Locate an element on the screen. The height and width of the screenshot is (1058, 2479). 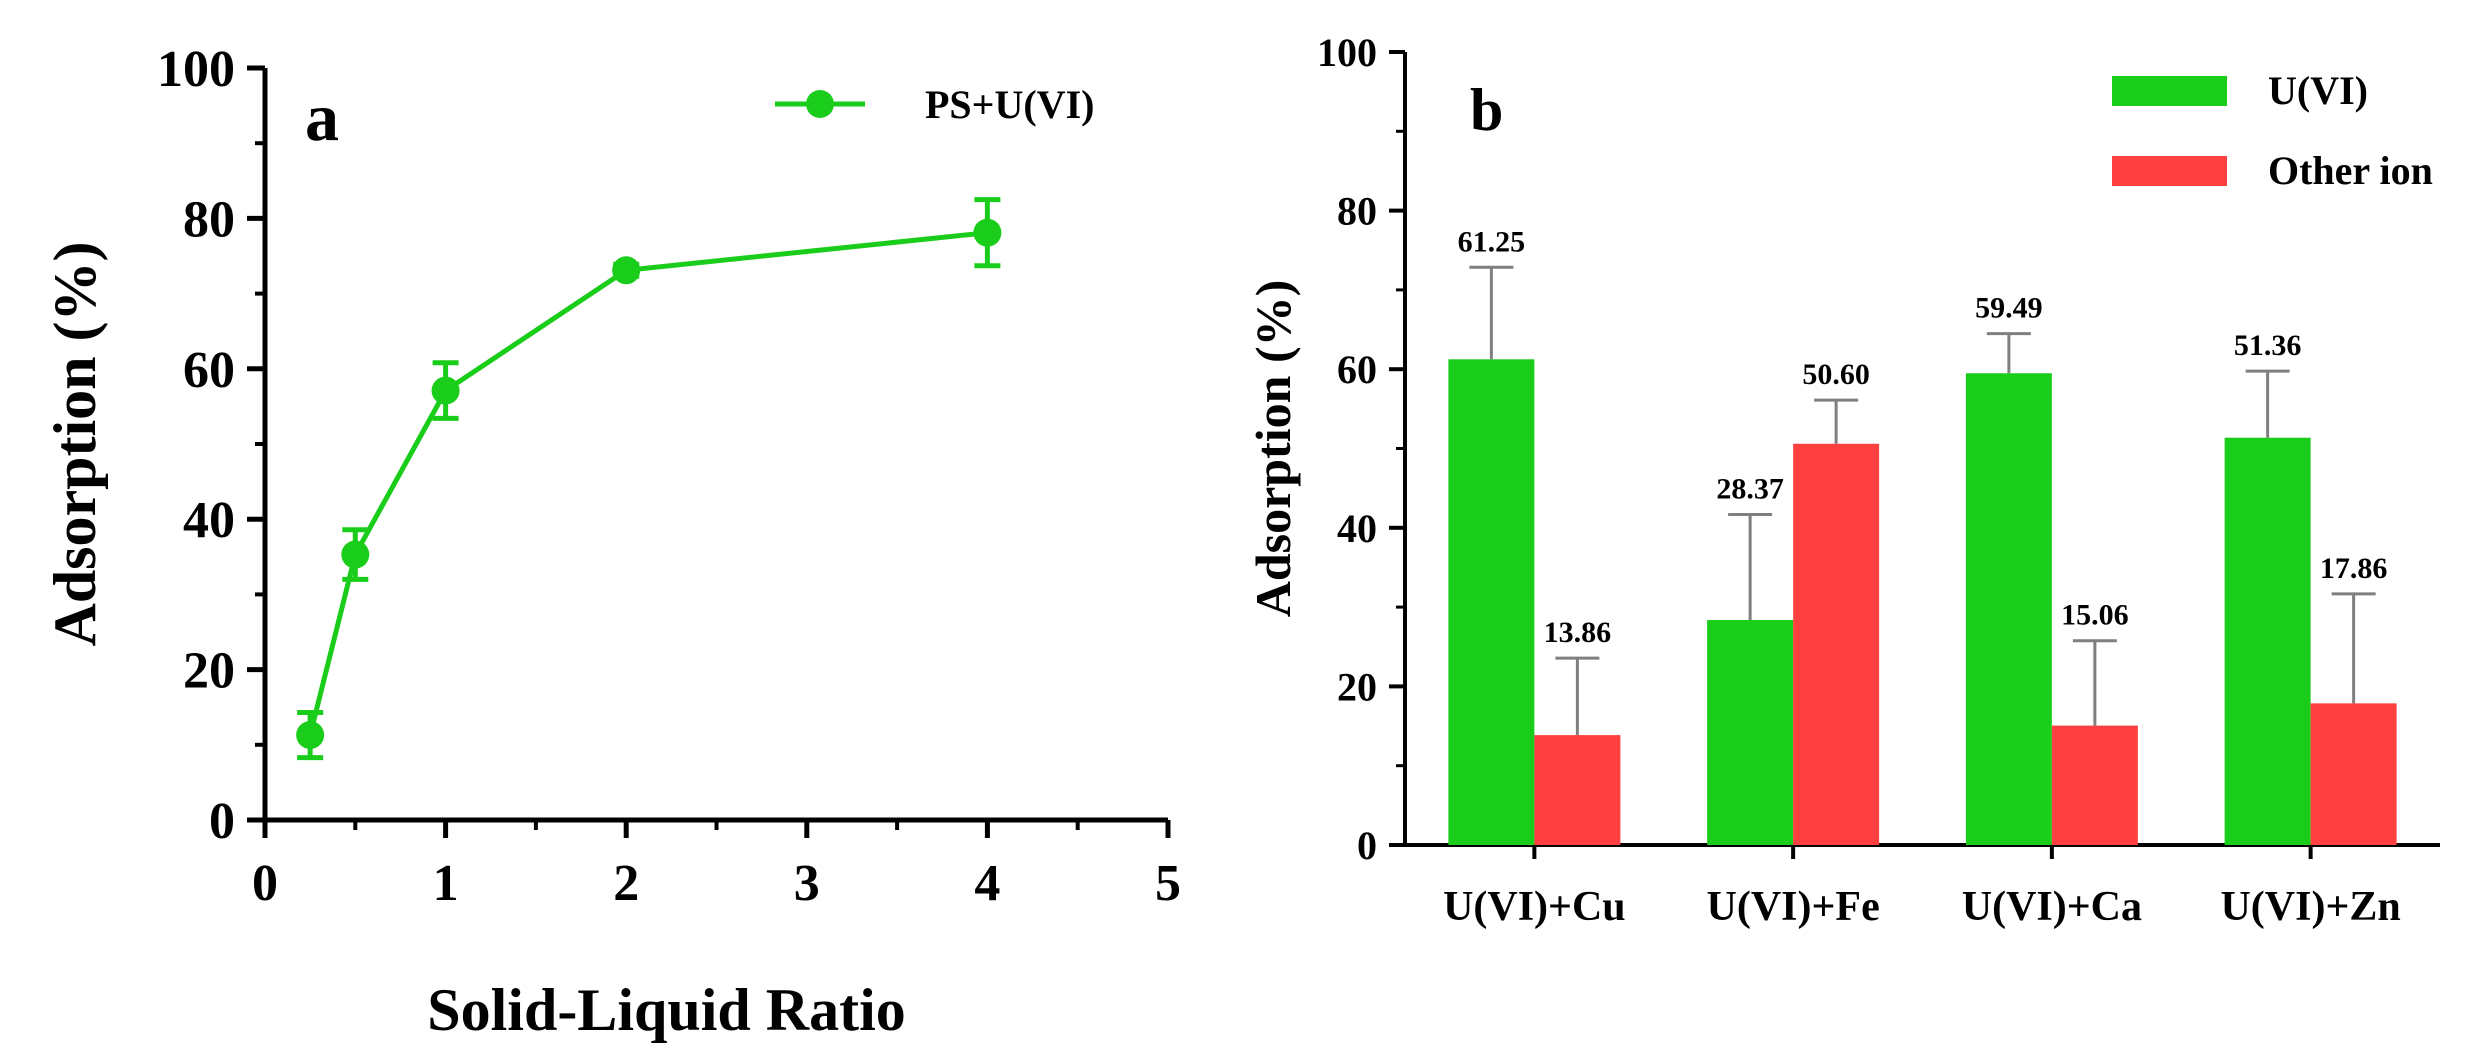
category-label: U(VI)+Fe is located at coordinates (1793, 907).